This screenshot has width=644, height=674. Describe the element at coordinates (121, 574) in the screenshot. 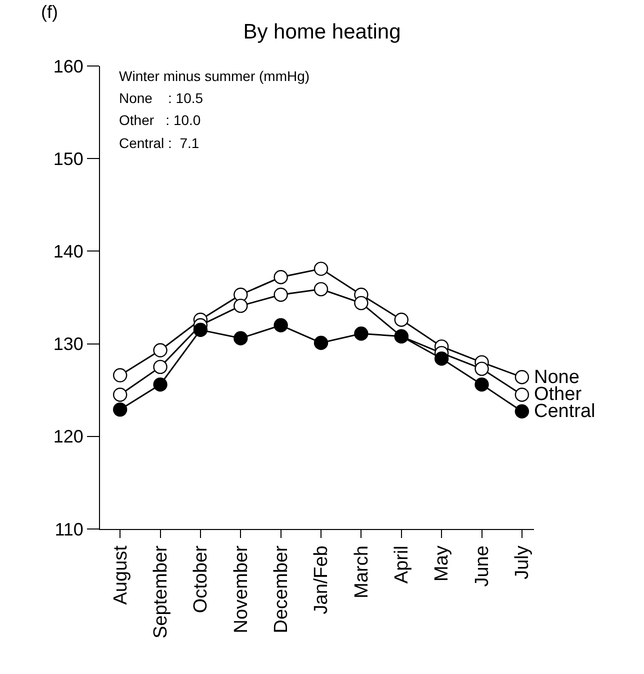

I see `x-tick-label: August` at that location.